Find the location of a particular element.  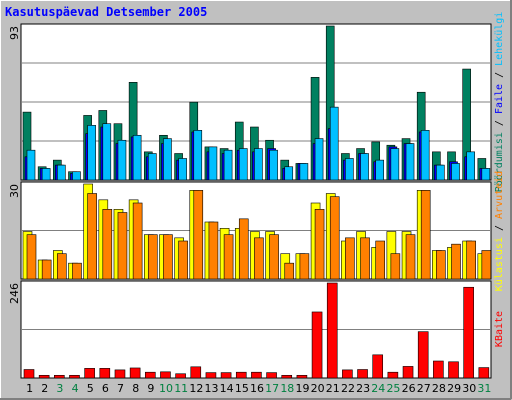

x-tick-label-27: 27 is located at coordinates (424, 388).